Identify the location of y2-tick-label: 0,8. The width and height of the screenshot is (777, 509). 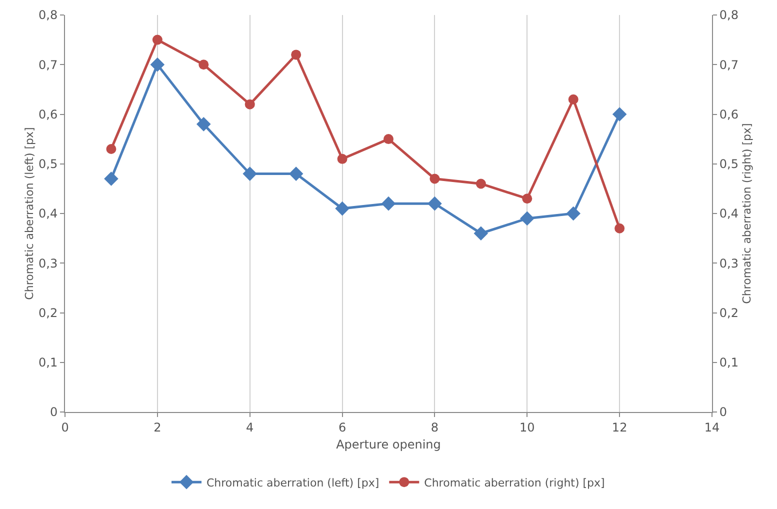
(728, 15).